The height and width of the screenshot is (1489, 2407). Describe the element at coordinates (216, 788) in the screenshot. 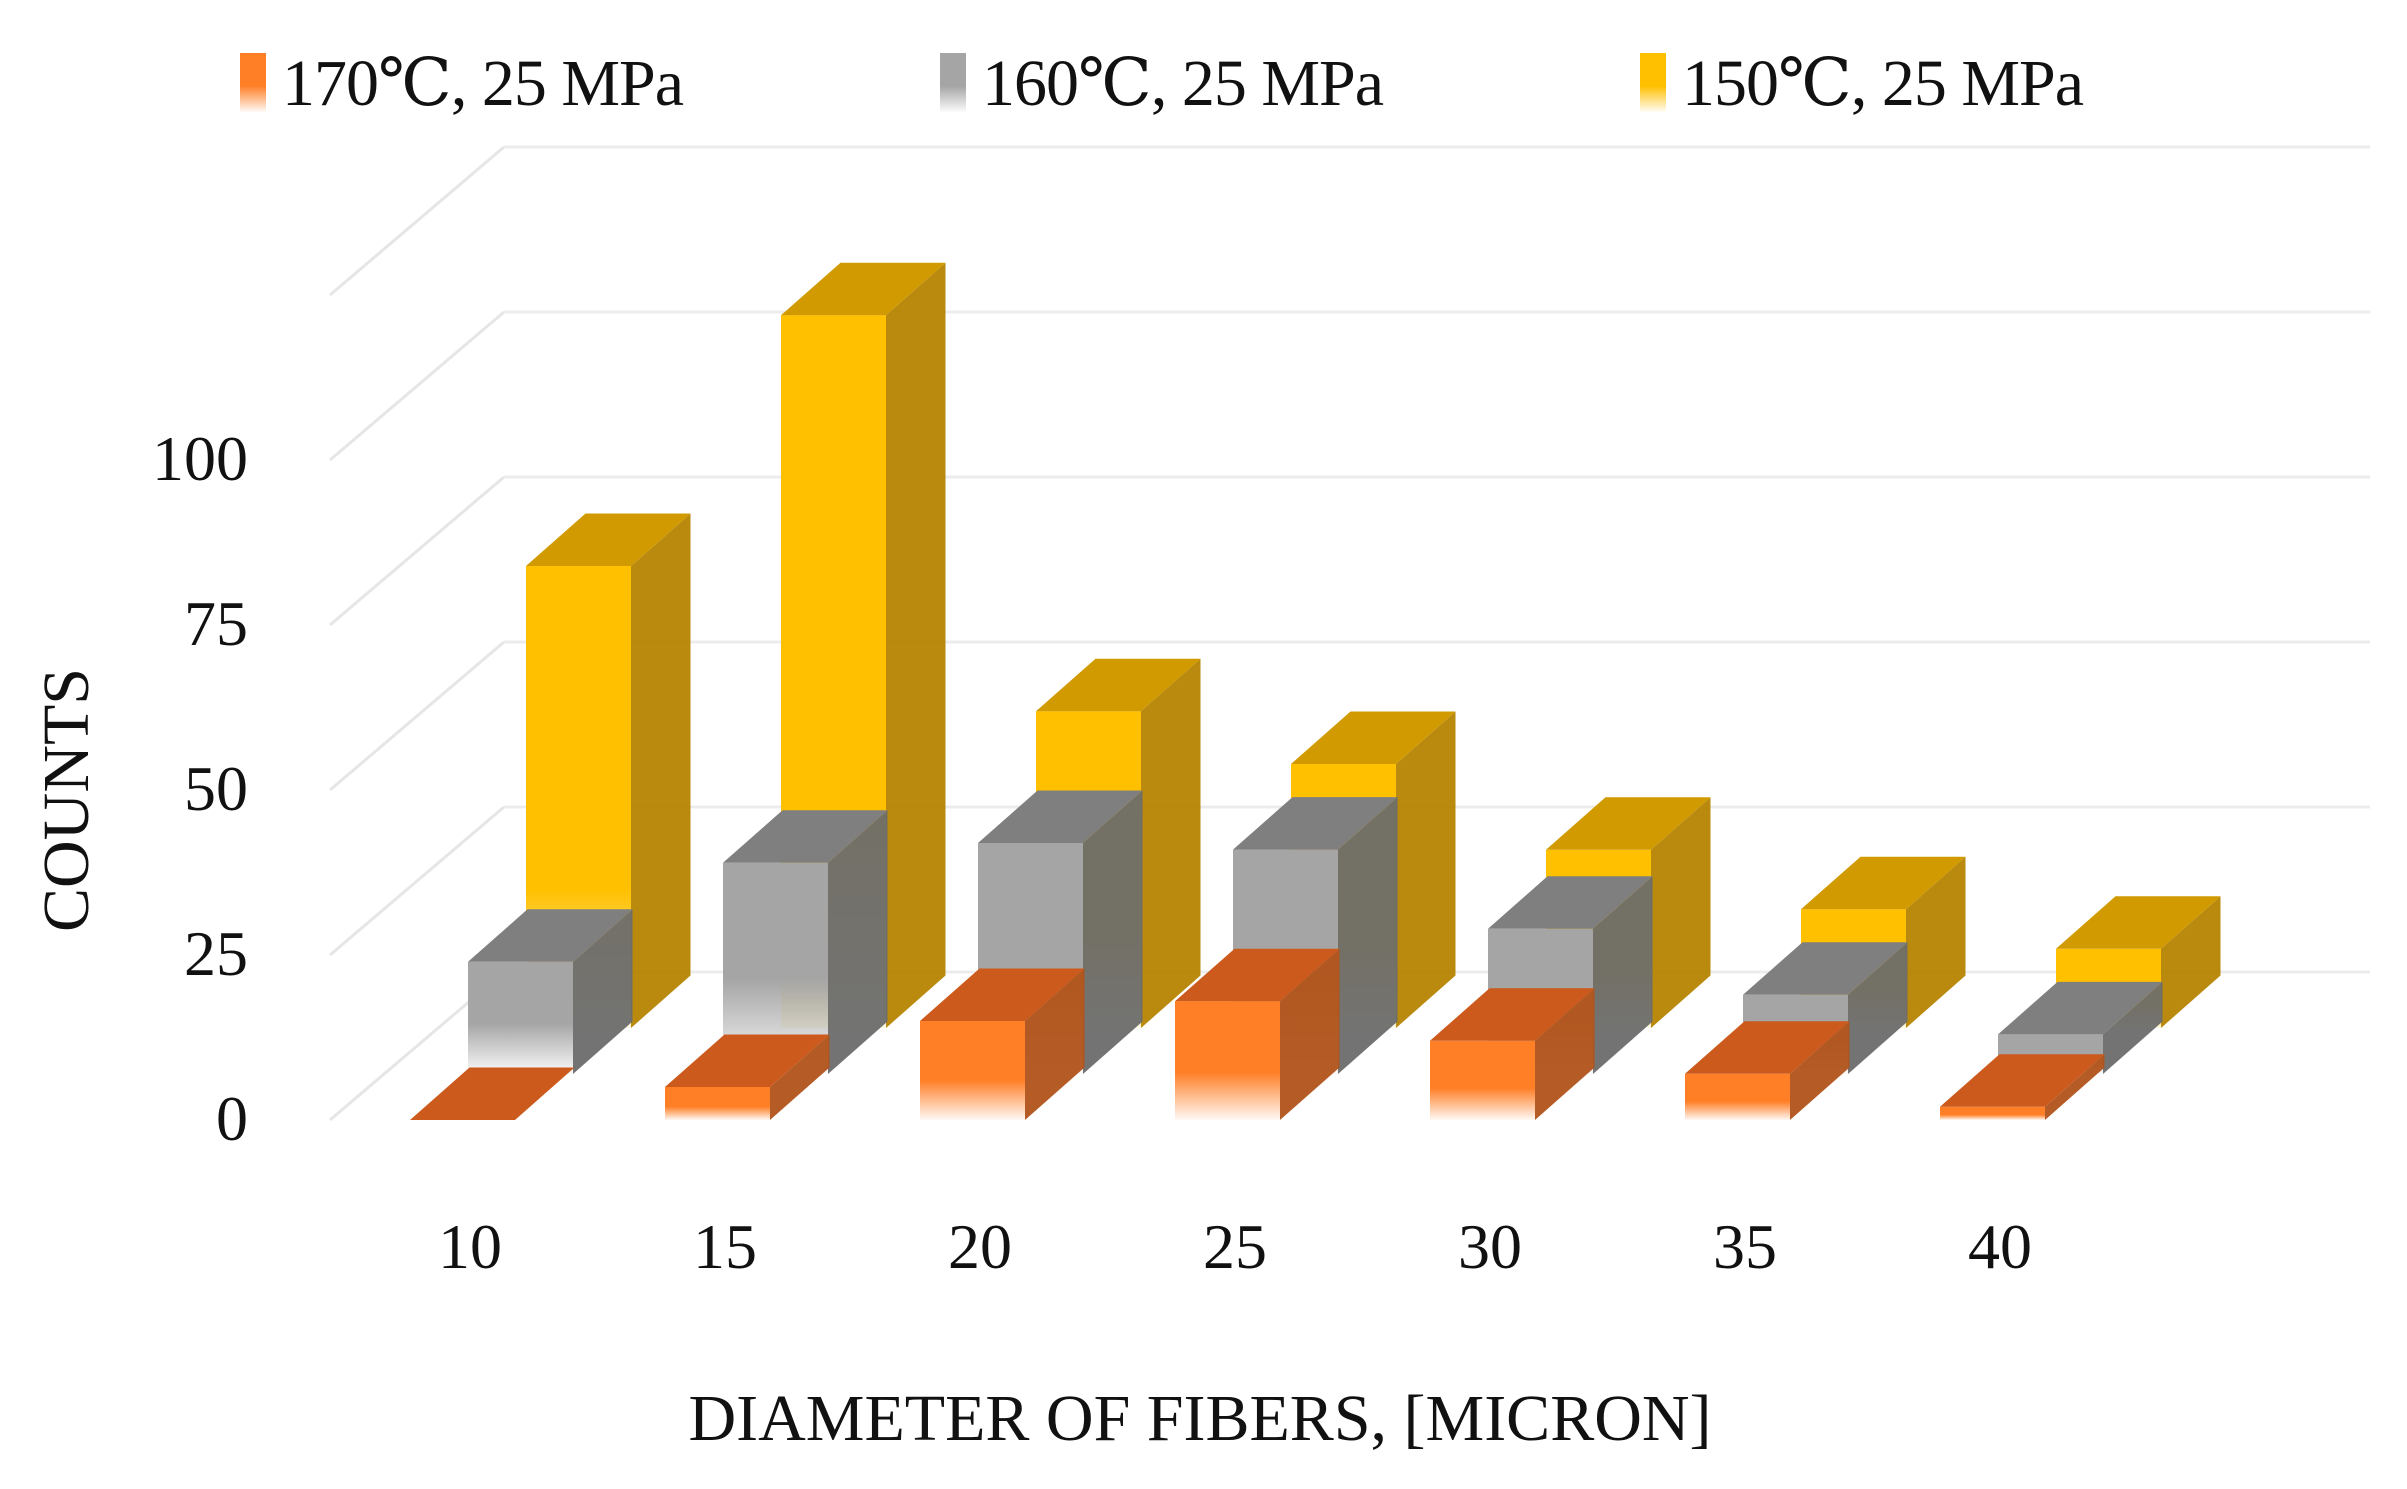

I see `y-tick-label: 50` at that location.